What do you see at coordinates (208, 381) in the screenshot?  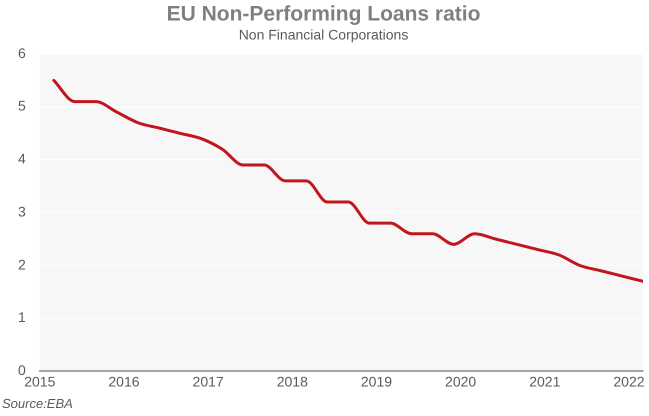 I see `x-tick-label: 2017` at bounding box center [208, 381].